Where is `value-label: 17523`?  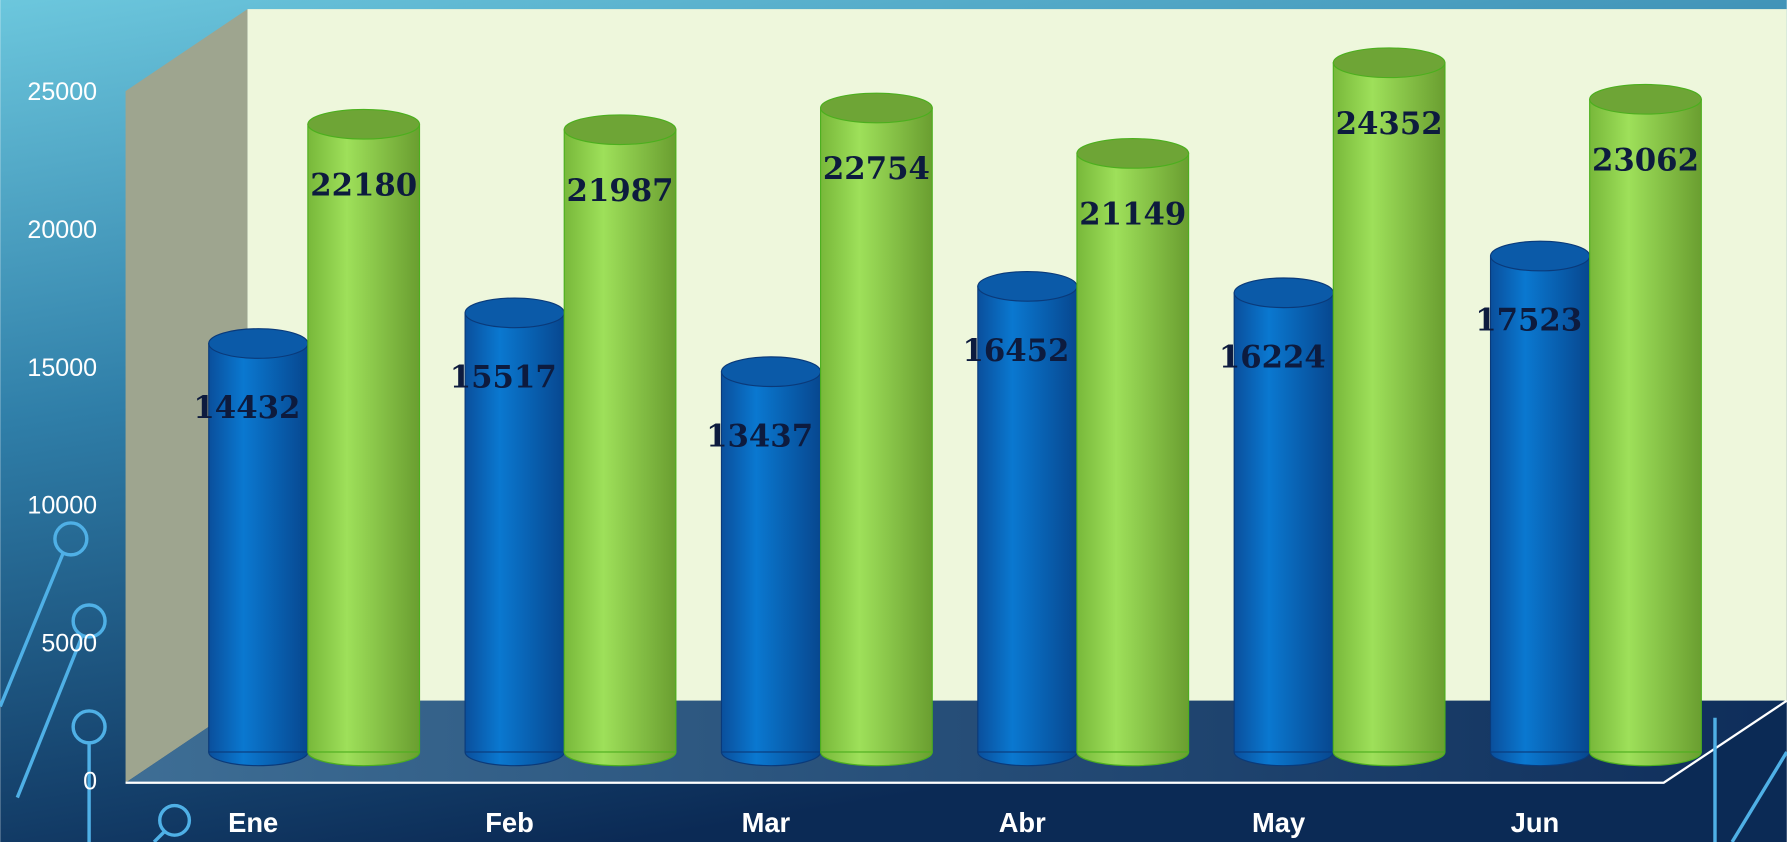 value-label: 17523 is located at coordinates (1528, 321).